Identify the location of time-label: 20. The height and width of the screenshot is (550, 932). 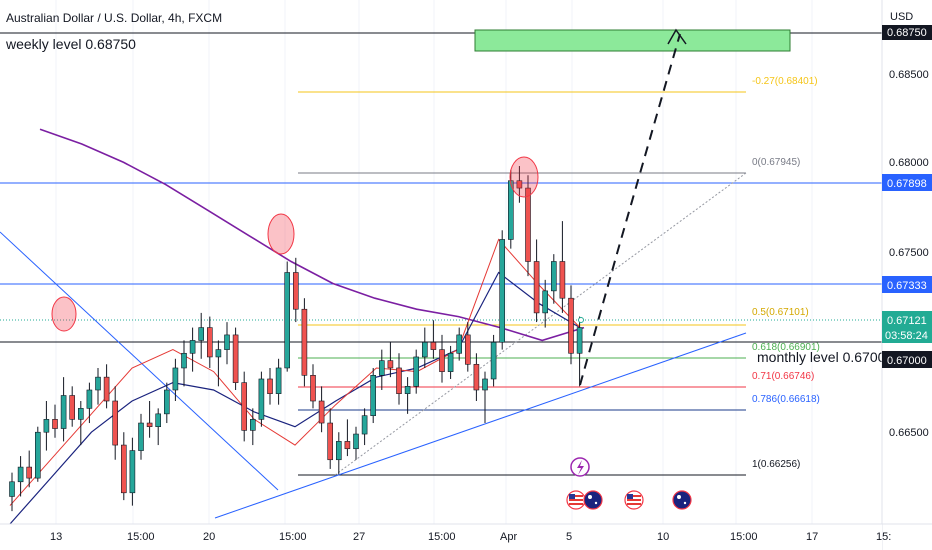
(209, 537).